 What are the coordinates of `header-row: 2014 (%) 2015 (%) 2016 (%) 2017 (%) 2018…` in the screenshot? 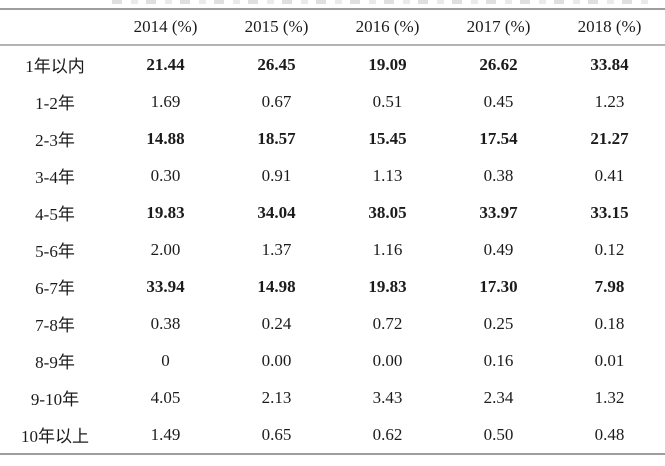 It's located at (332, 27).